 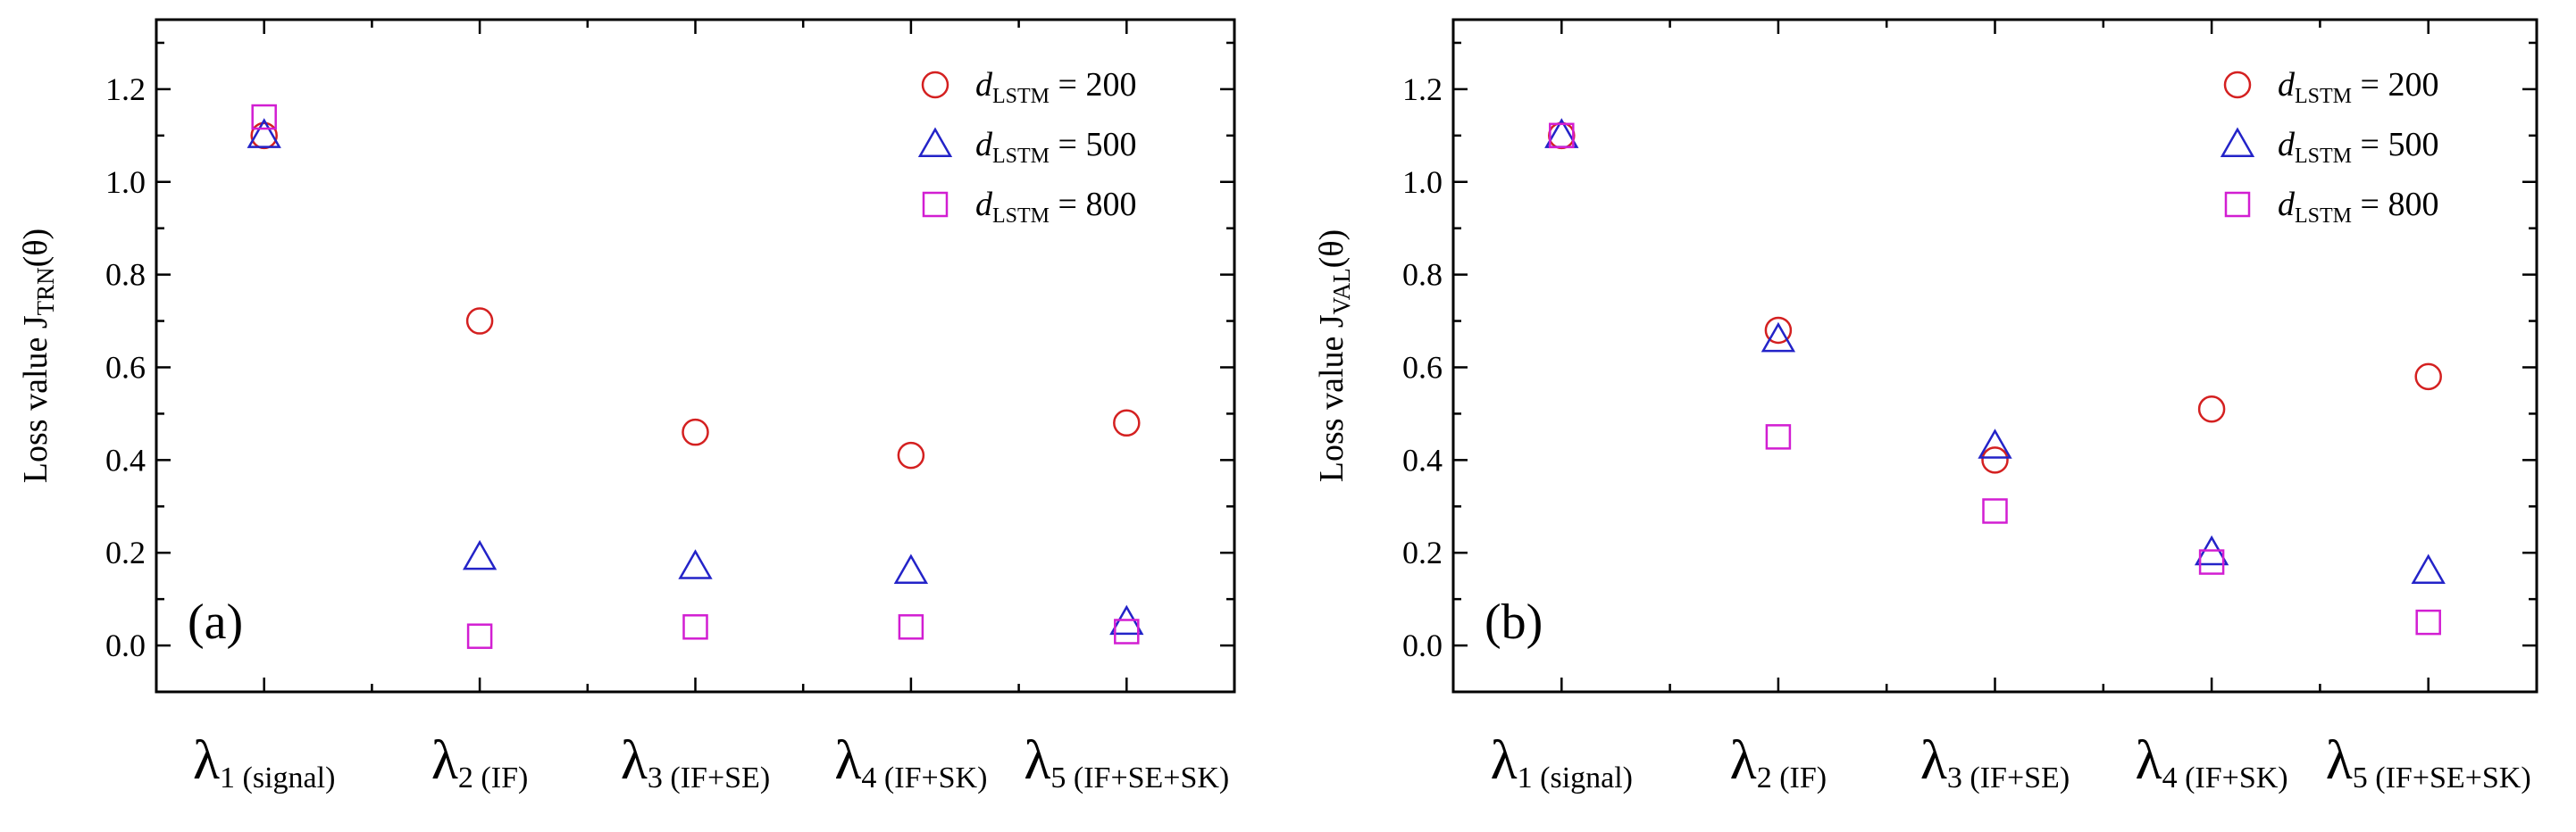 What do you see at coordinates (216, 622) in the screenshot?
I see `panel-label: (a)` at bounding box center [216, 622].